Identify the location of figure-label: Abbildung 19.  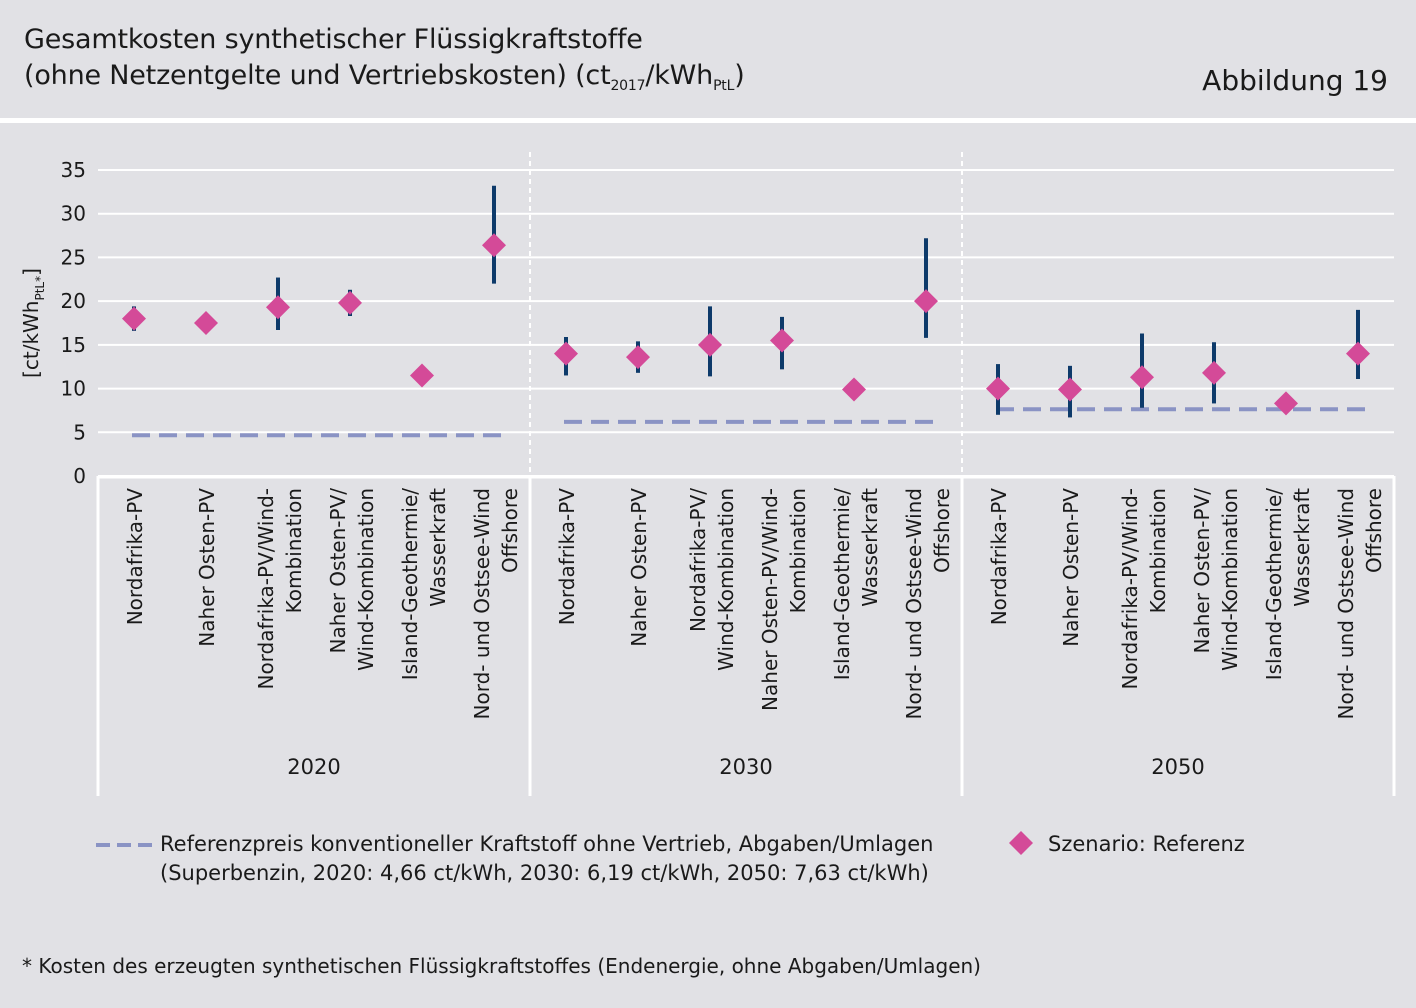
(1295, 80).